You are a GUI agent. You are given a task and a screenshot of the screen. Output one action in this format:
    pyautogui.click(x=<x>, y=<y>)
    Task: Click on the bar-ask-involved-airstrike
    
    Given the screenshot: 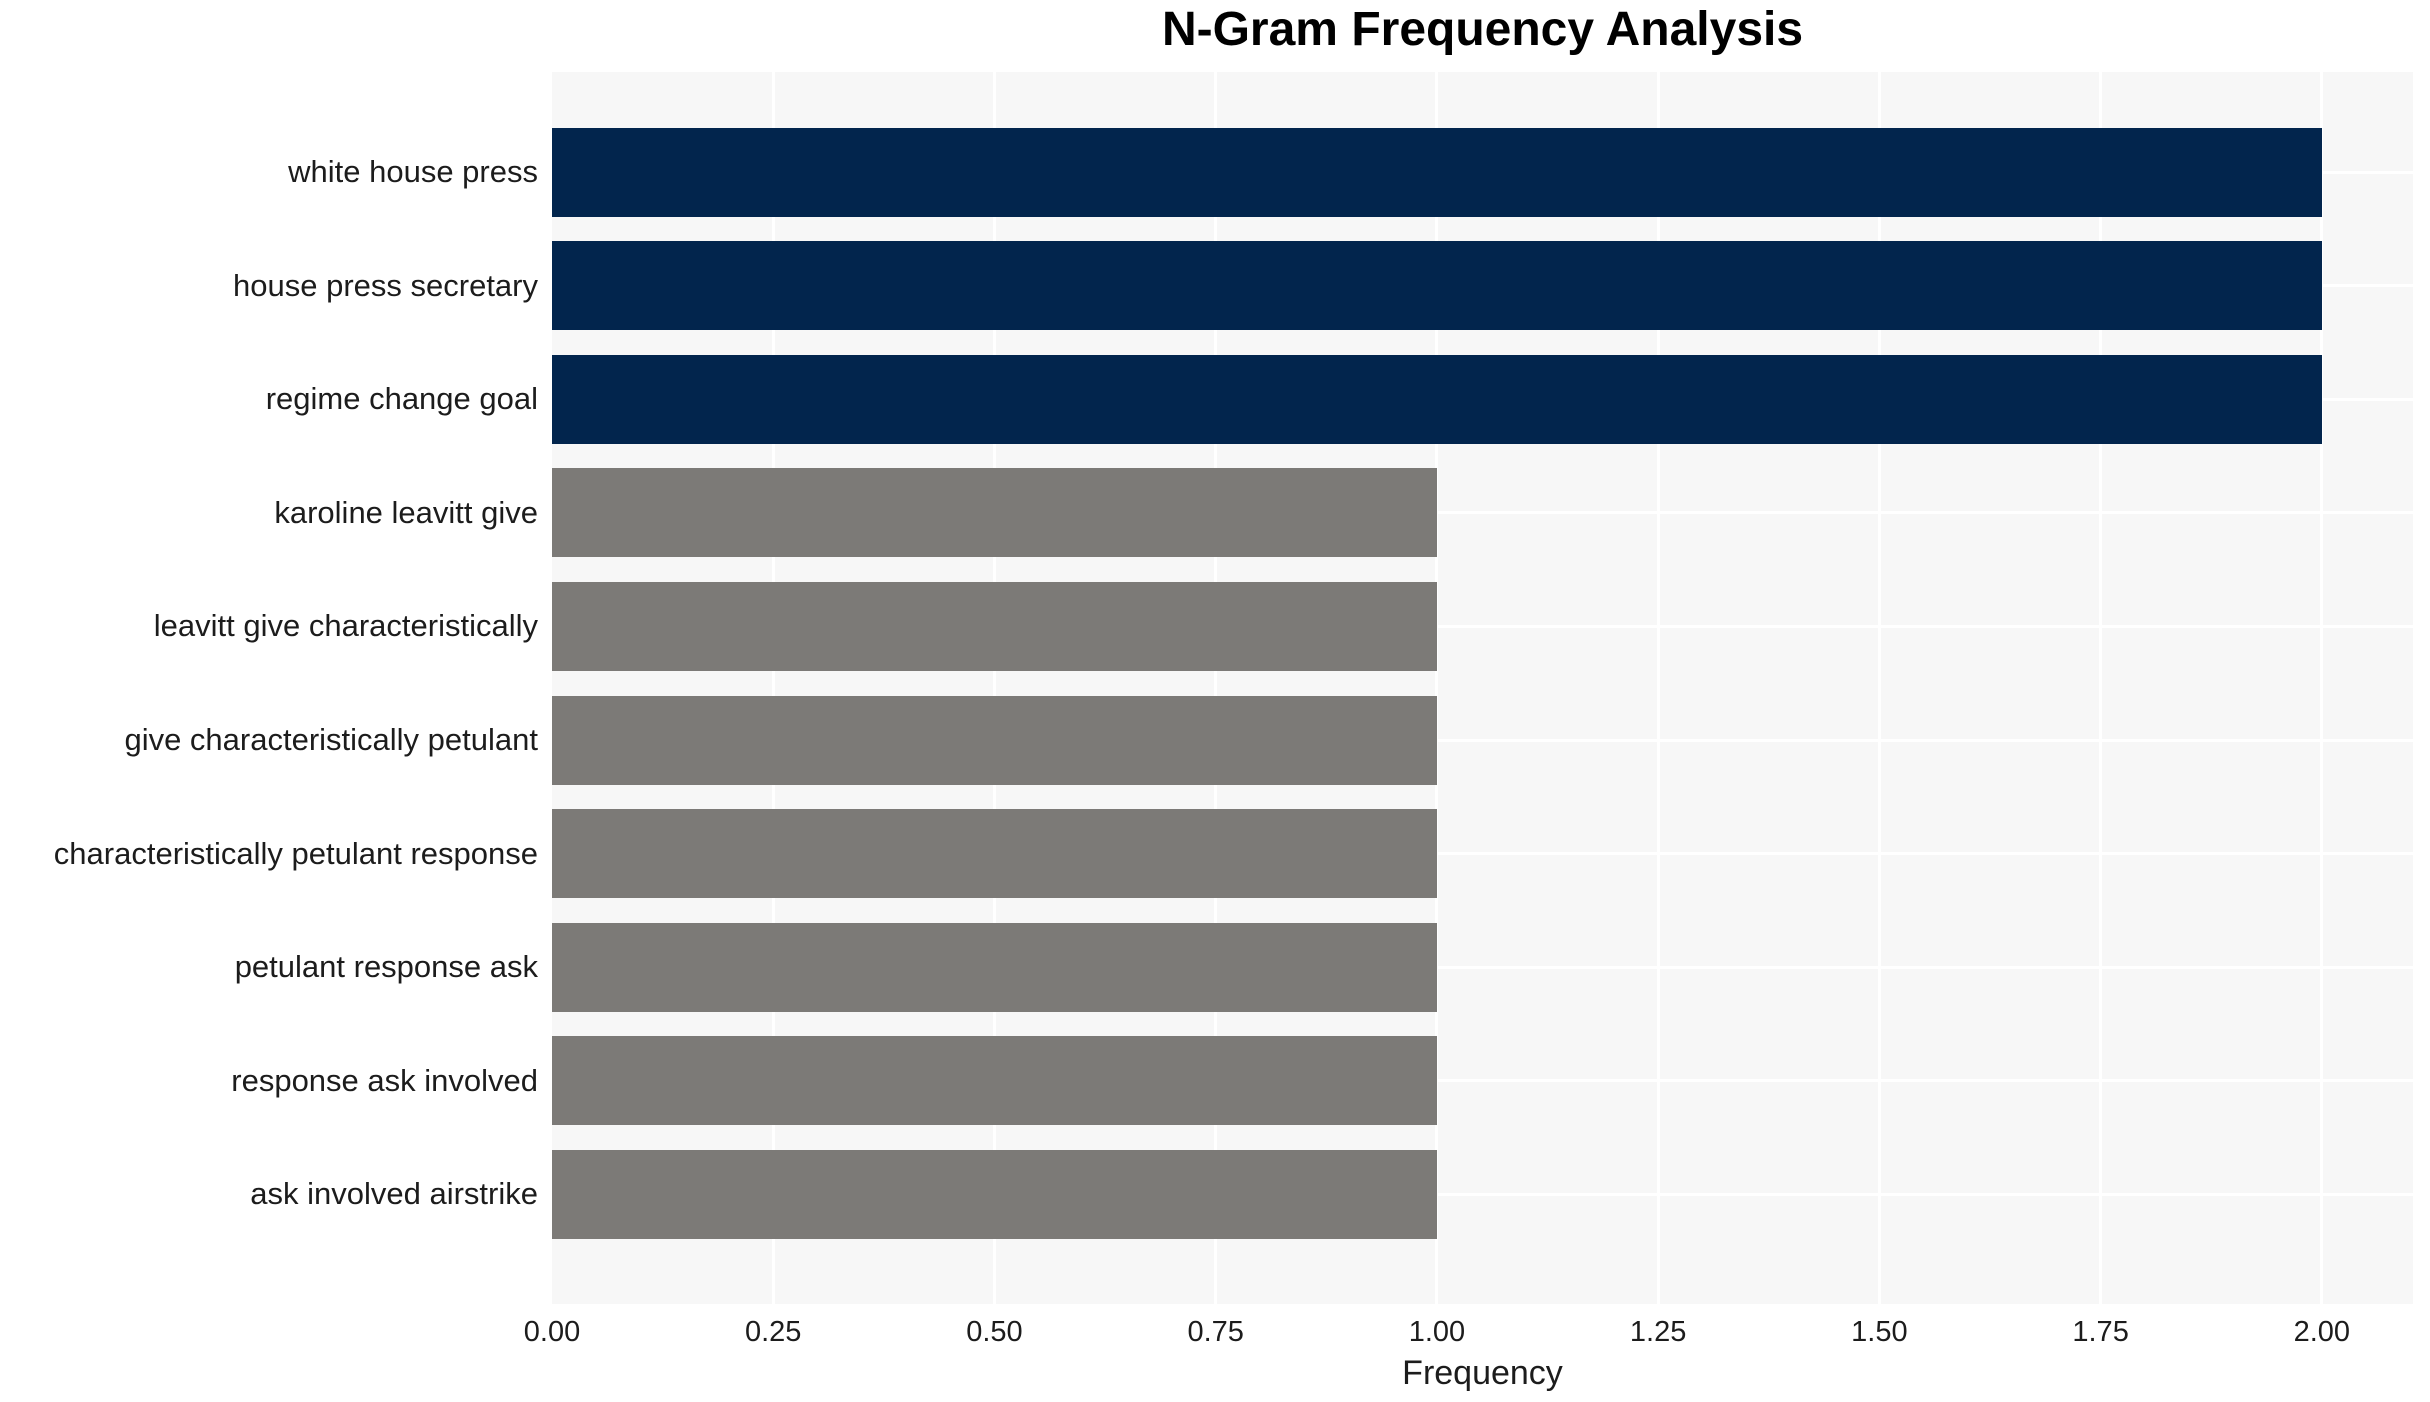 What is the action you would take?
    pyautogui.click(x=994, y=1194)
    